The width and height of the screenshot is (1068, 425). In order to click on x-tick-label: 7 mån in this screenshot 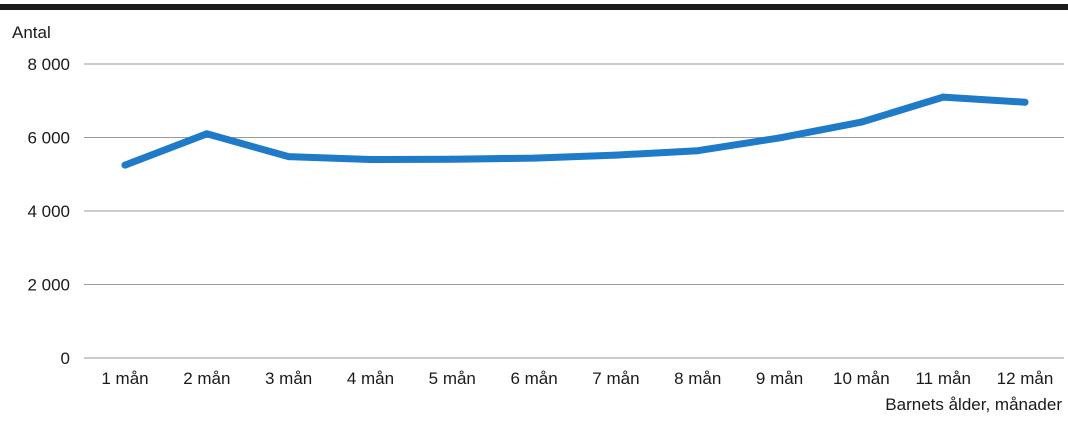, I will do `click(615, 378)`.